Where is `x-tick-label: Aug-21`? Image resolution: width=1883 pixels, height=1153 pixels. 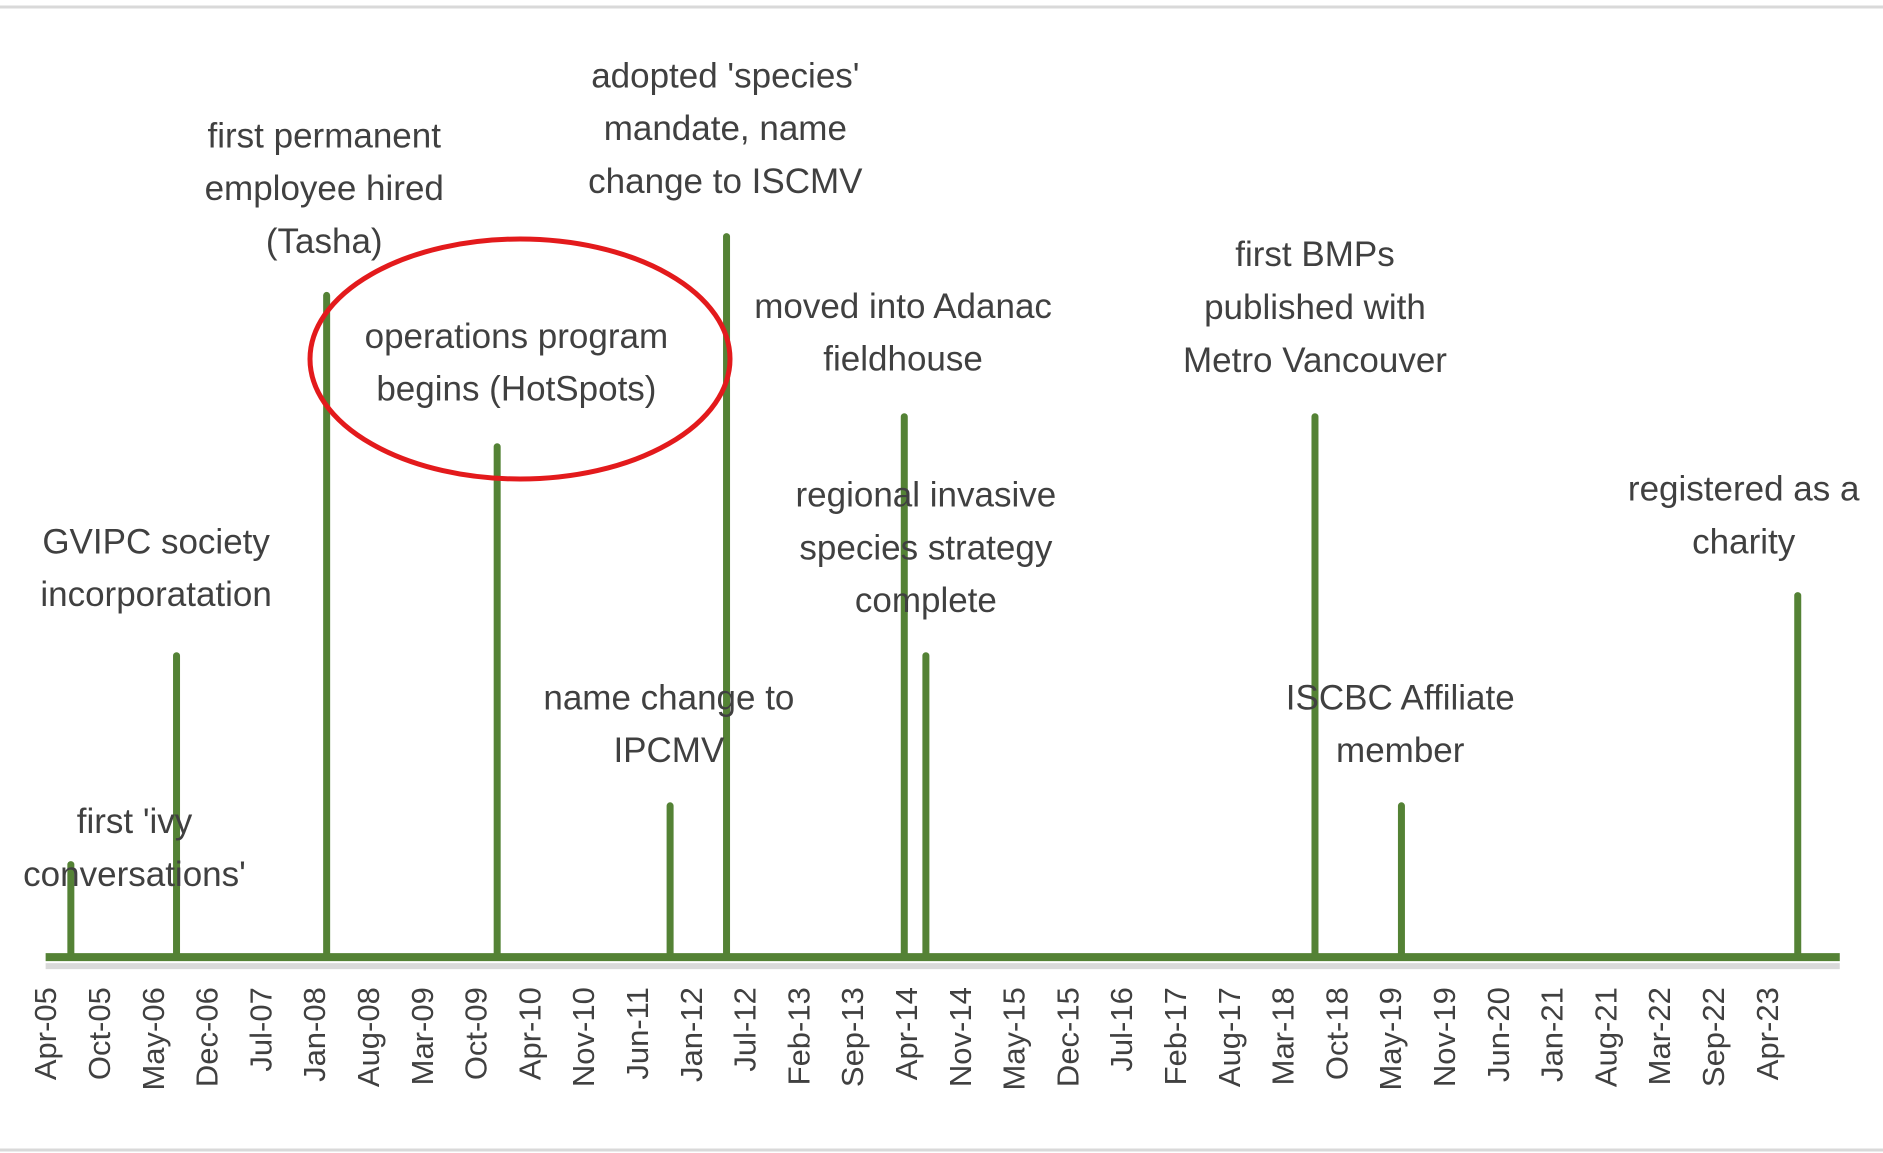 x-tick-label: Aug-21 is located at coordinates (1605, 1037).